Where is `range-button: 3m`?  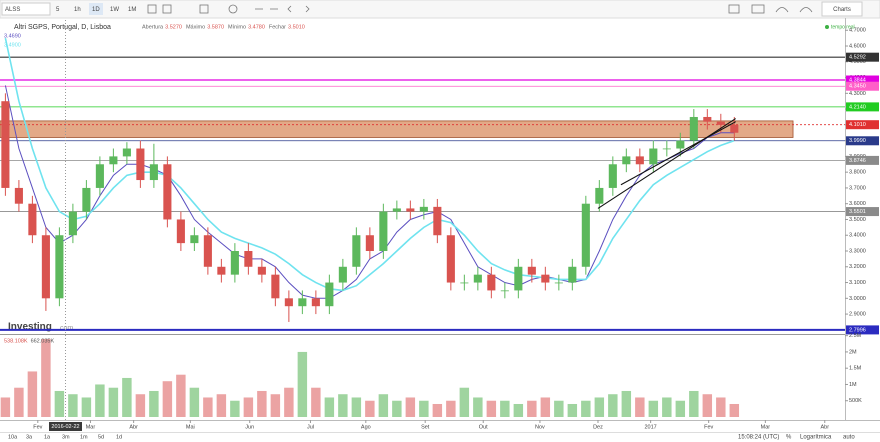
range-button: 3m is located at coordinates (66, 437).